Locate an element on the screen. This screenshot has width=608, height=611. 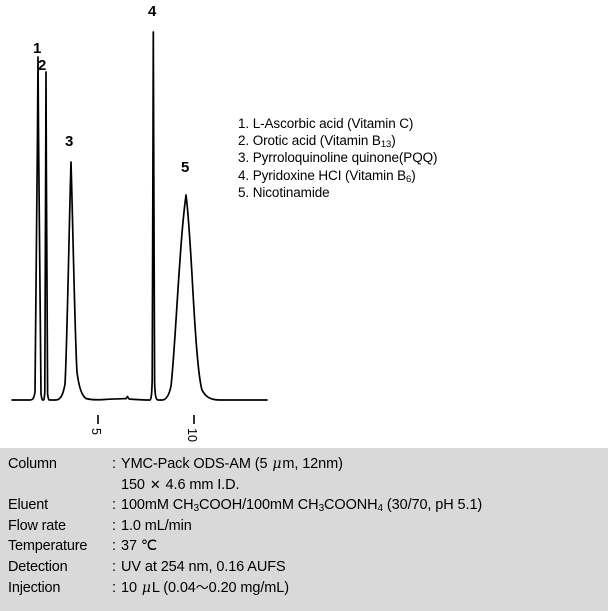
conditions-value-injection: 10 μL (0.04～0.20 mg/mL) is located at coordinates (364, 588).